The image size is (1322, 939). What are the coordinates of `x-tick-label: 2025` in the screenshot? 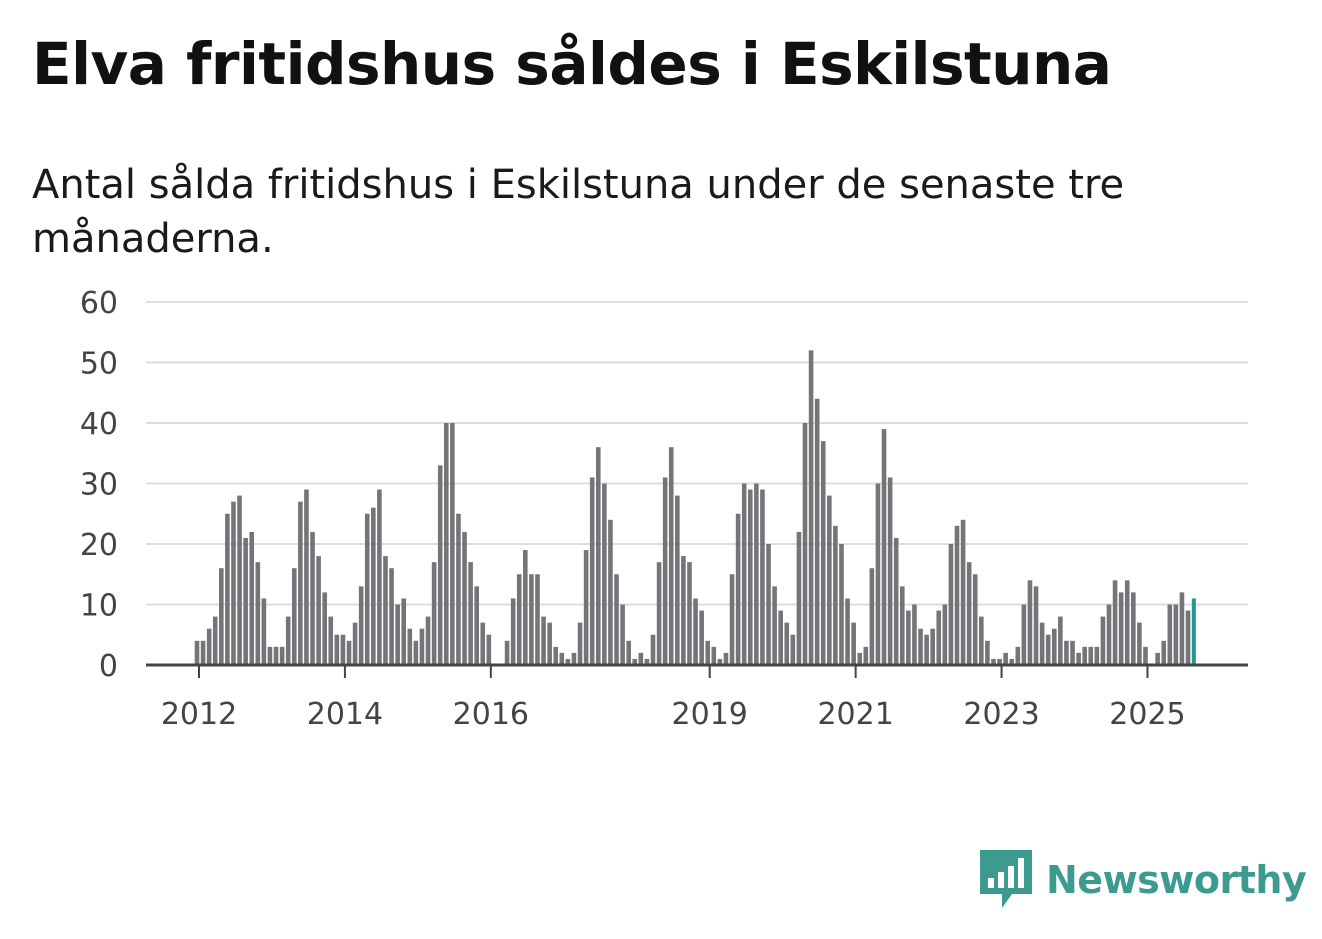 It's located at (1147, 714).